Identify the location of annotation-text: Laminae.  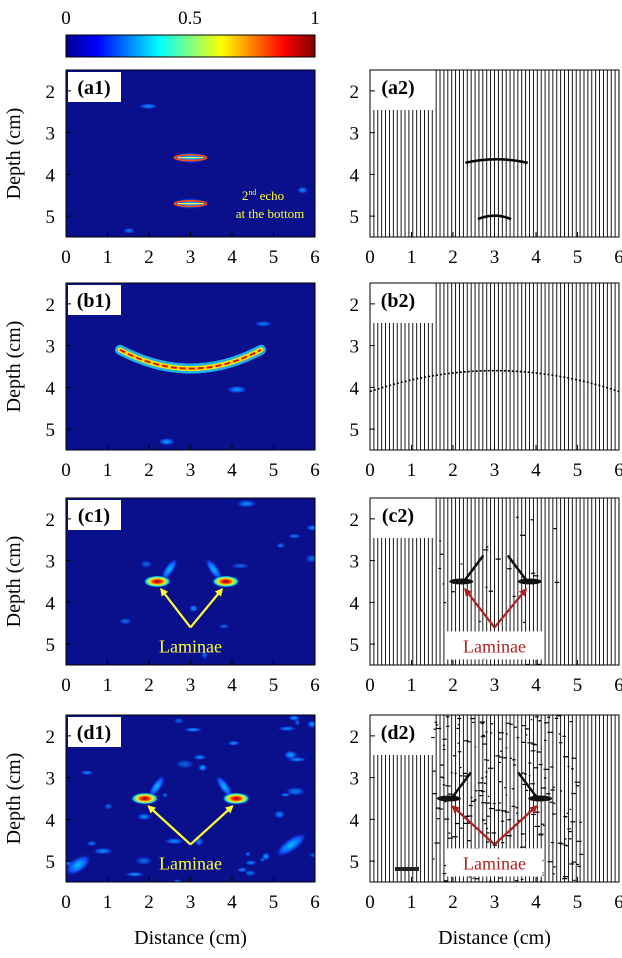
(190, 863).